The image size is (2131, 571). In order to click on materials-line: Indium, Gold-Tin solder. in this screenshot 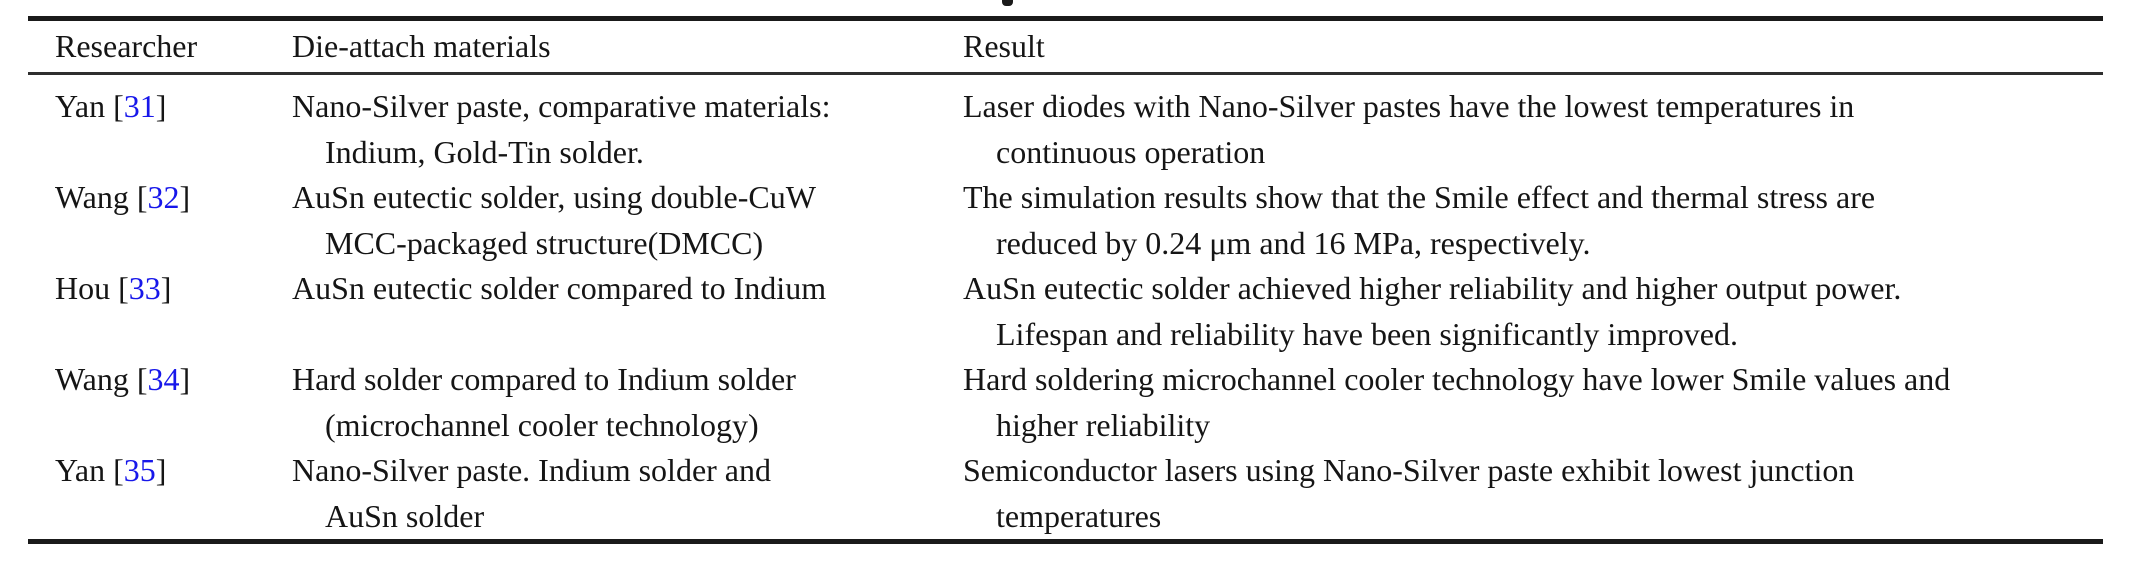, I will do `click(484, 151)`.